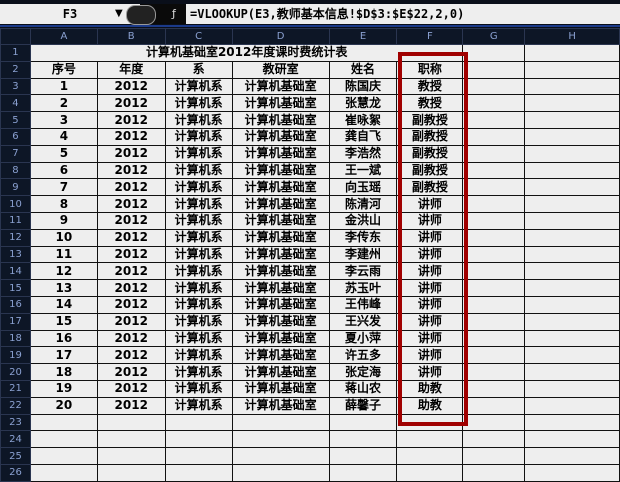 This screenshot has height=482, width=620. Describe the element at coordinates (363, 170) in the screenshot. I see `cell: 王一斌` at that location.